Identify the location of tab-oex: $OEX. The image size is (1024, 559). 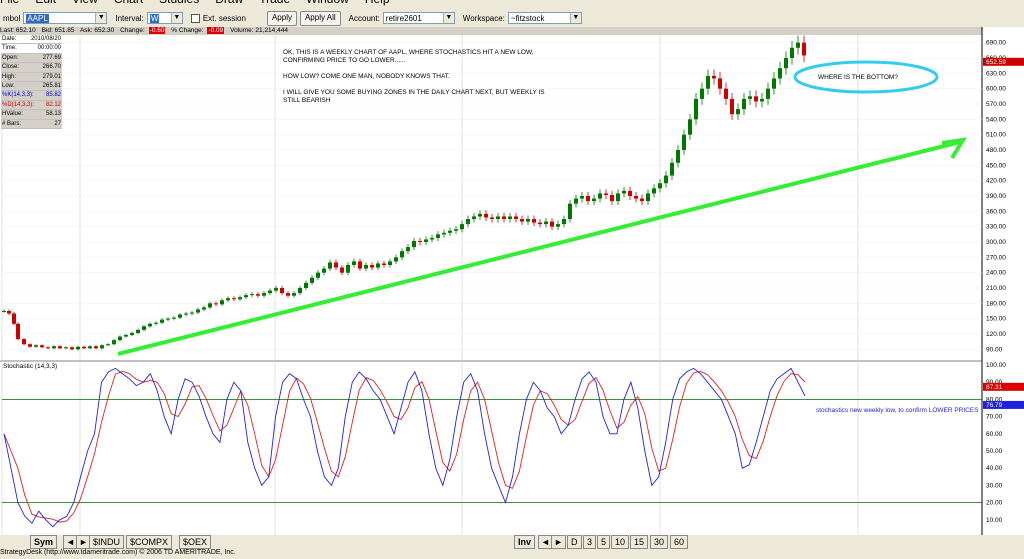
(195, 542).